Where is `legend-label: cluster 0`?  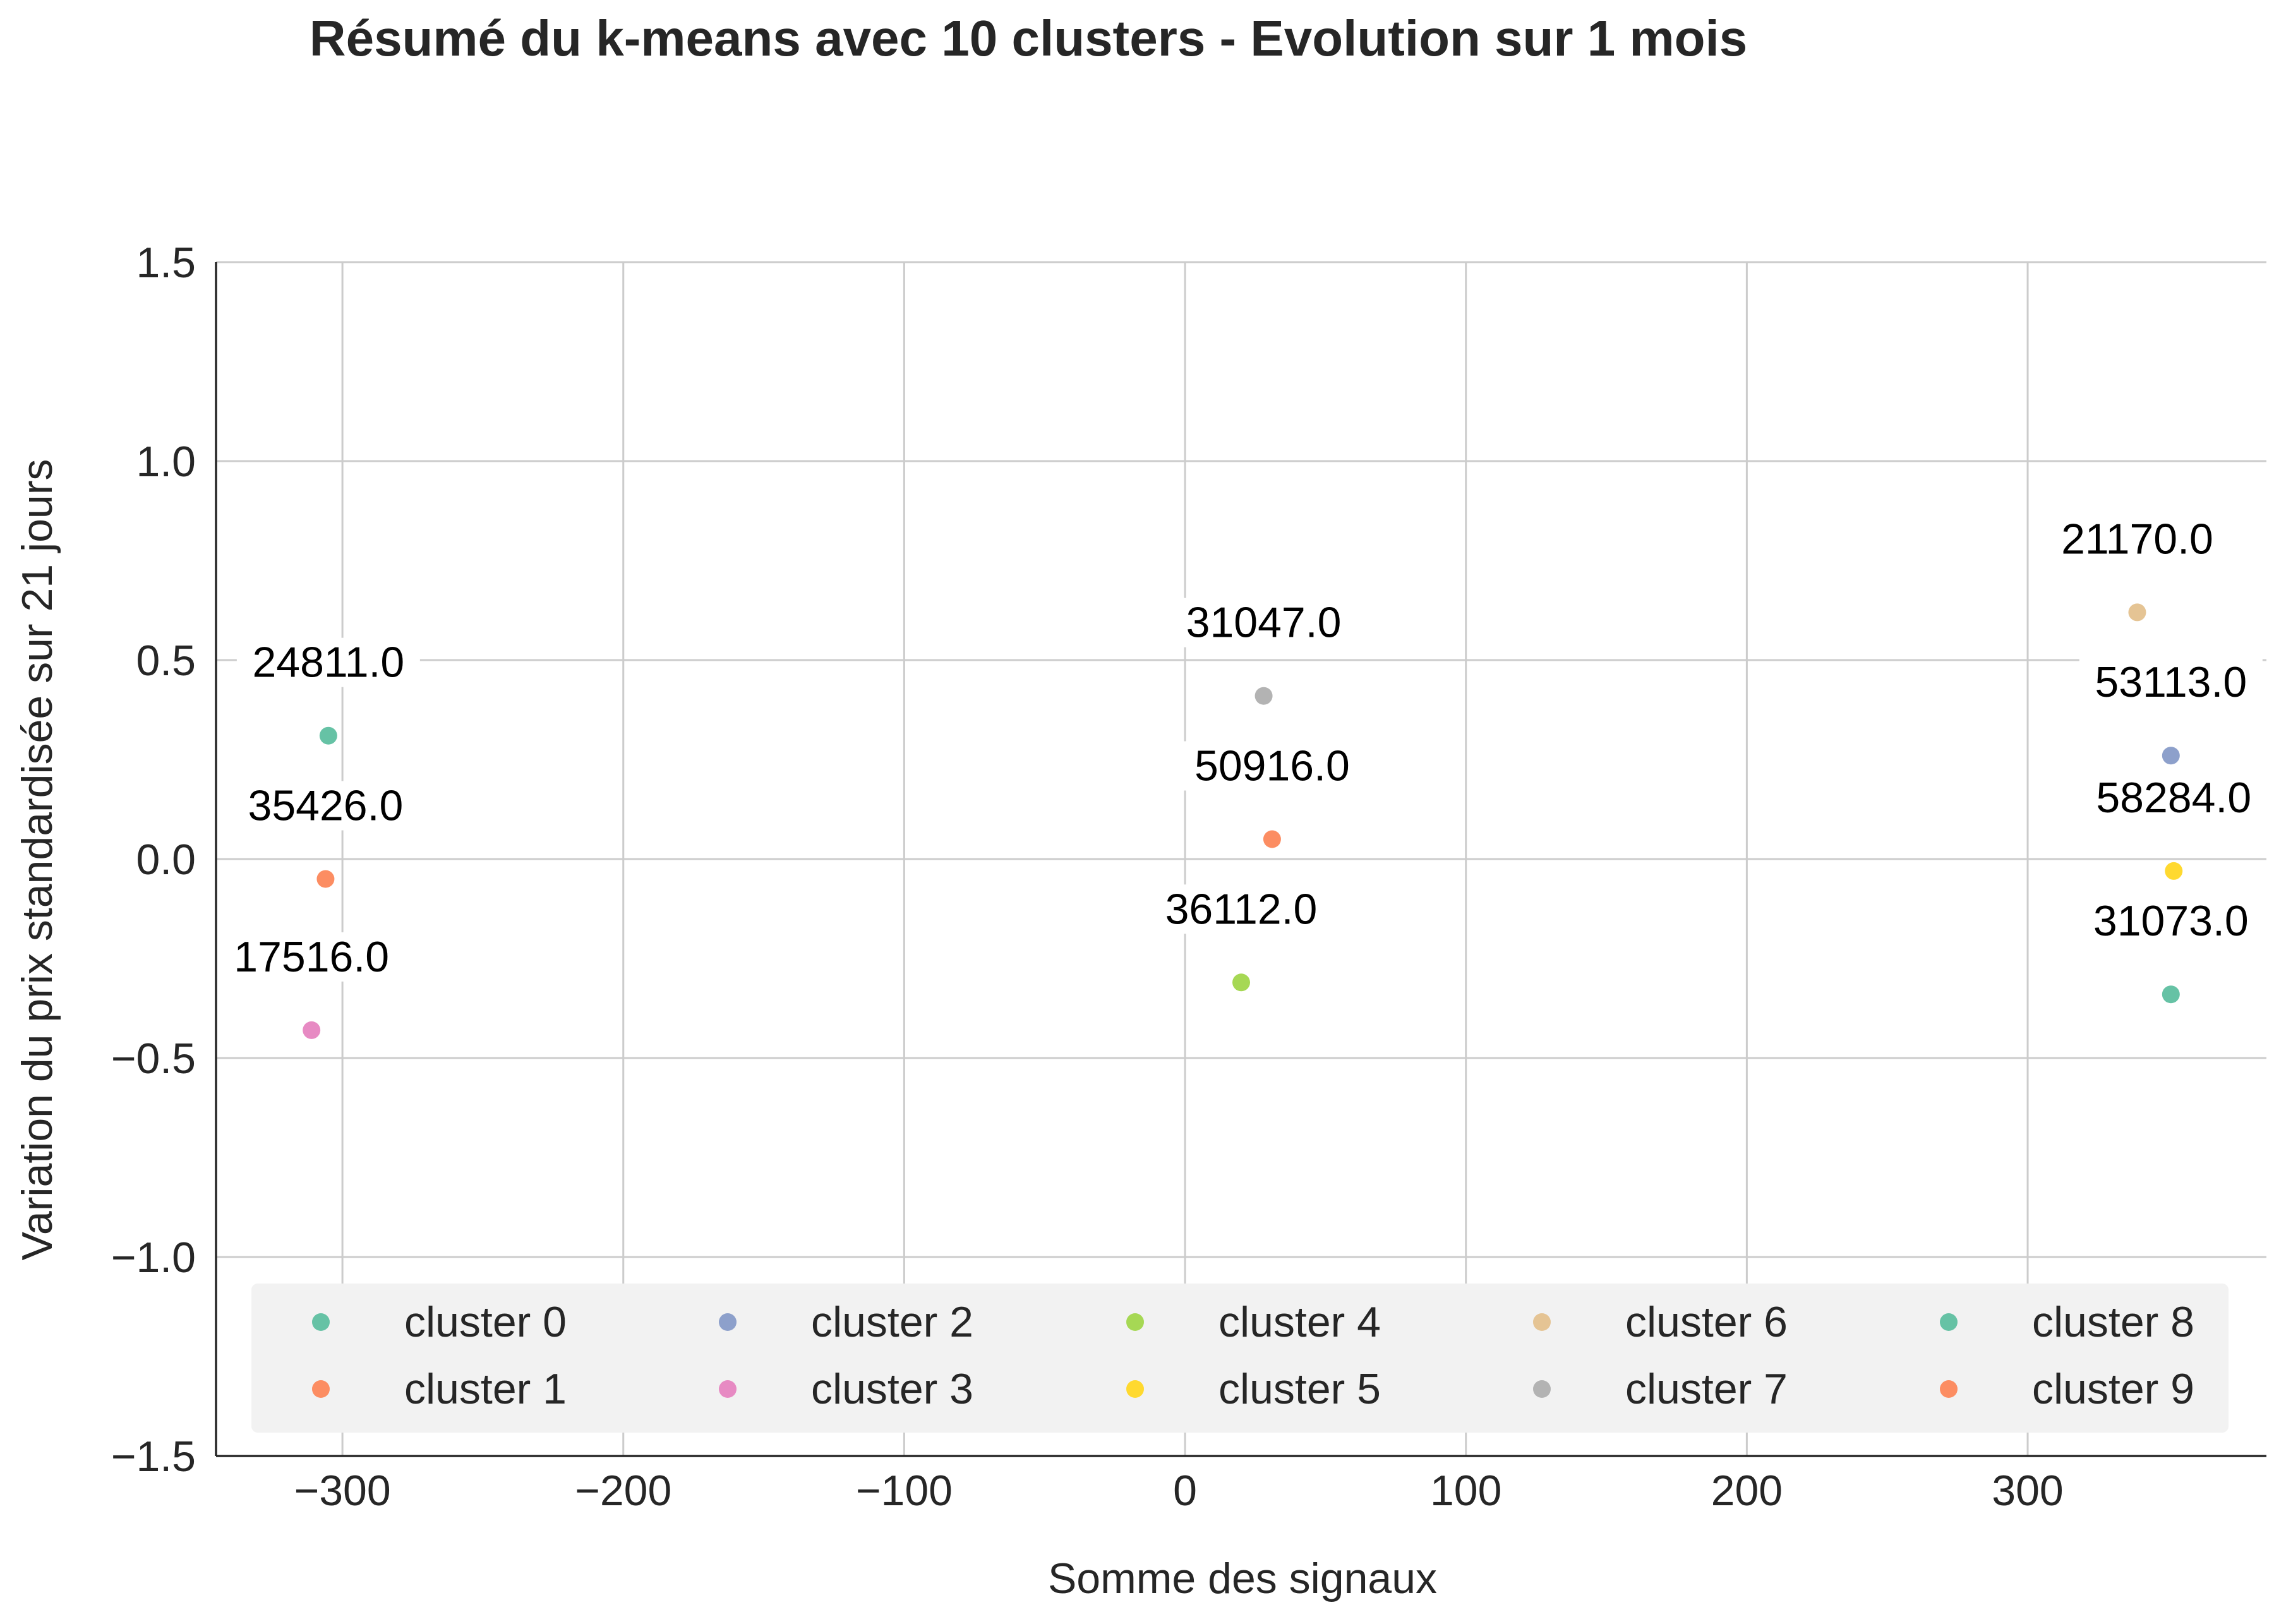 legend-label: cluster 0 is located at coordinates (486, 1322).